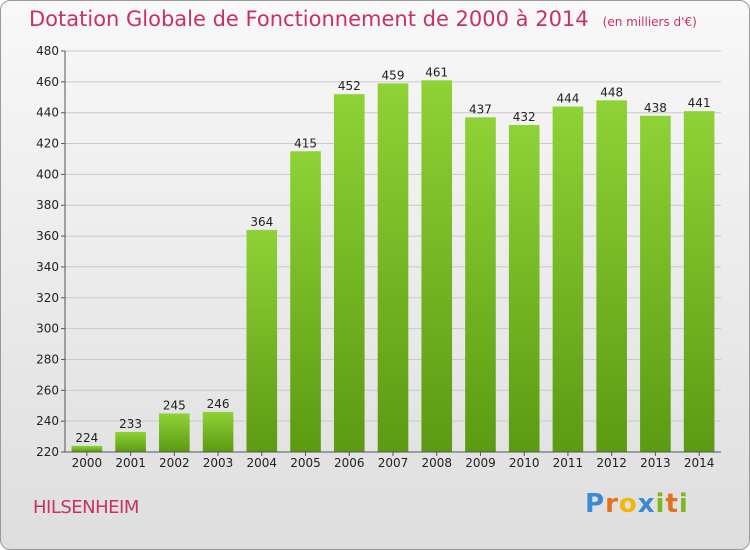  I want to click on bar-value-label: 461, so click(436, 72).